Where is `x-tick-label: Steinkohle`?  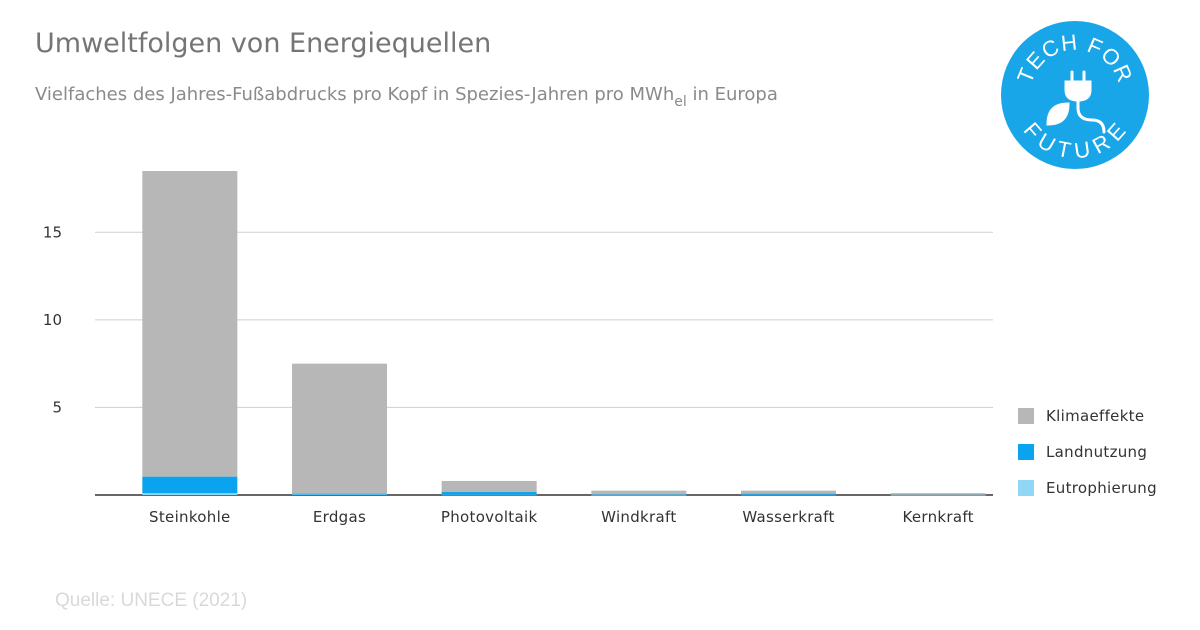 x-tick-label: Steinkohle is located at coordinates (190, 517).